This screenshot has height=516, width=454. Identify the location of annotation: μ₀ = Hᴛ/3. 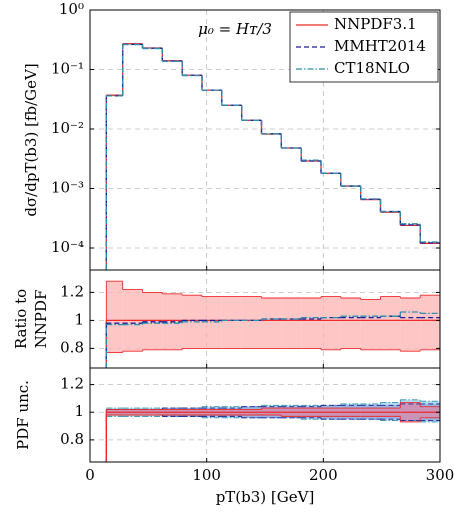
(235, 29).